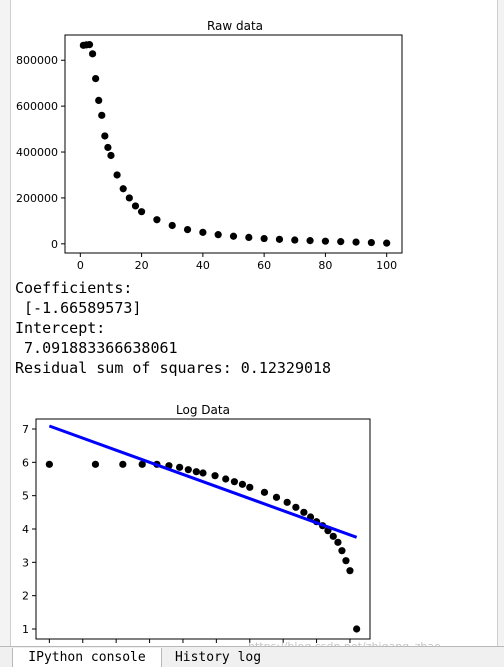 This screenshot has width=504, height=667. Describe the element at coordinates (173, 368) in the screenshot. I see `console-line: Residual sum of squares: 0.12329018` at that location.